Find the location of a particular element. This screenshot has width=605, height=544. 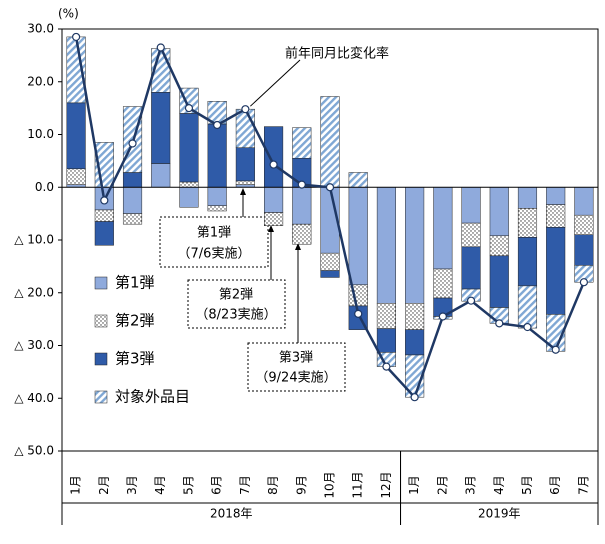

y-tick-label: △ 20.0 is located at coordinates (34, 292).